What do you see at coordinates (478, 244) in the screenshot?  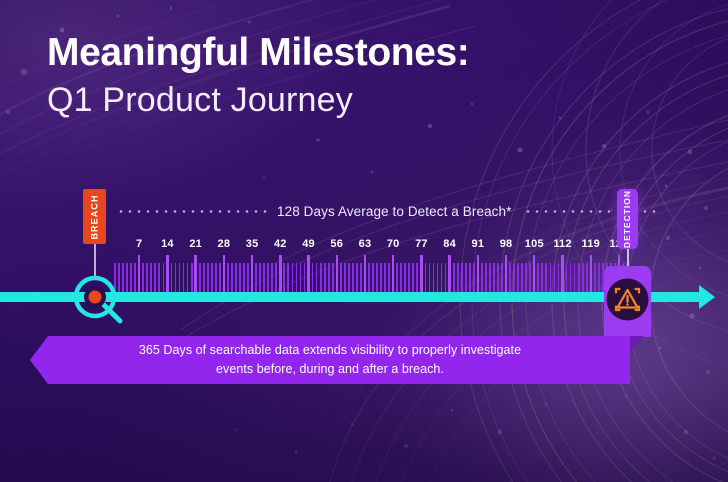 I see `axis-tick-label: 91` at bounding box center [478, 244].